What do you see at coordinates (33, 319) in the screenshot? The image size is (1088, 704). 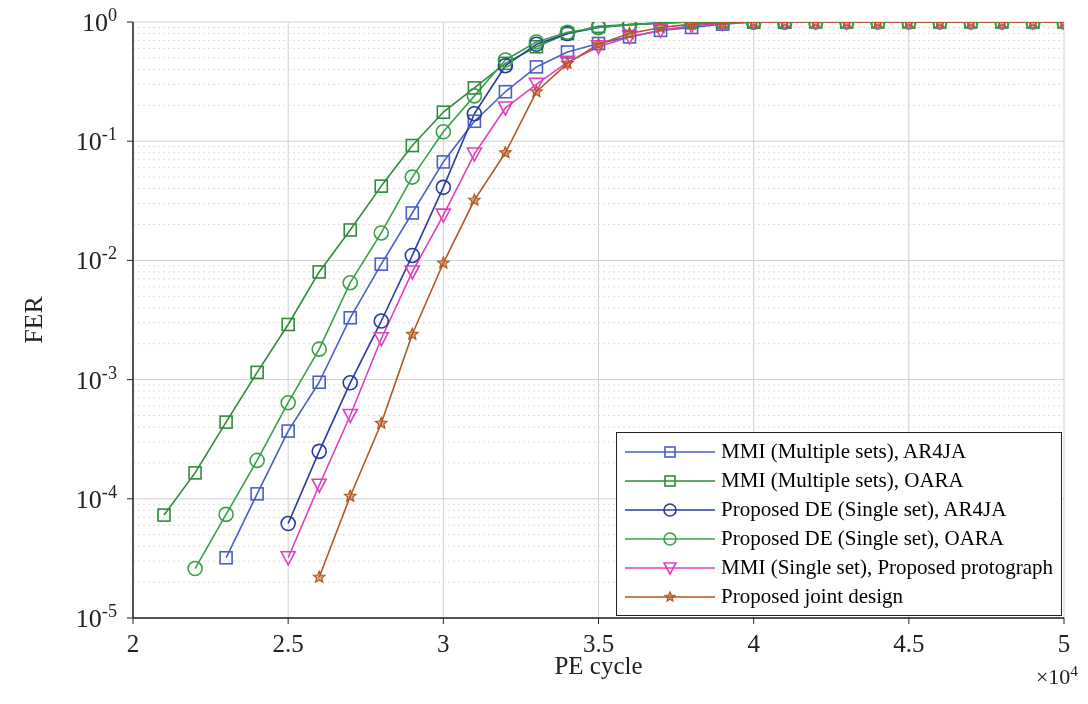 I see `y-axis-title: FER` at bounding box center [33, 319].